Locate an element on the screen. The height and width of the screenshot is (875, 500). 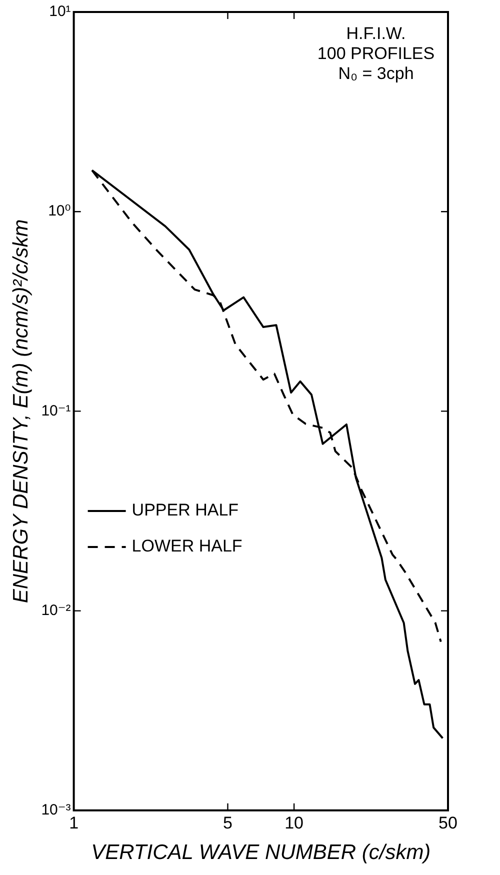
annotation: H.F.I.W. is located at coordinates (376, 34).